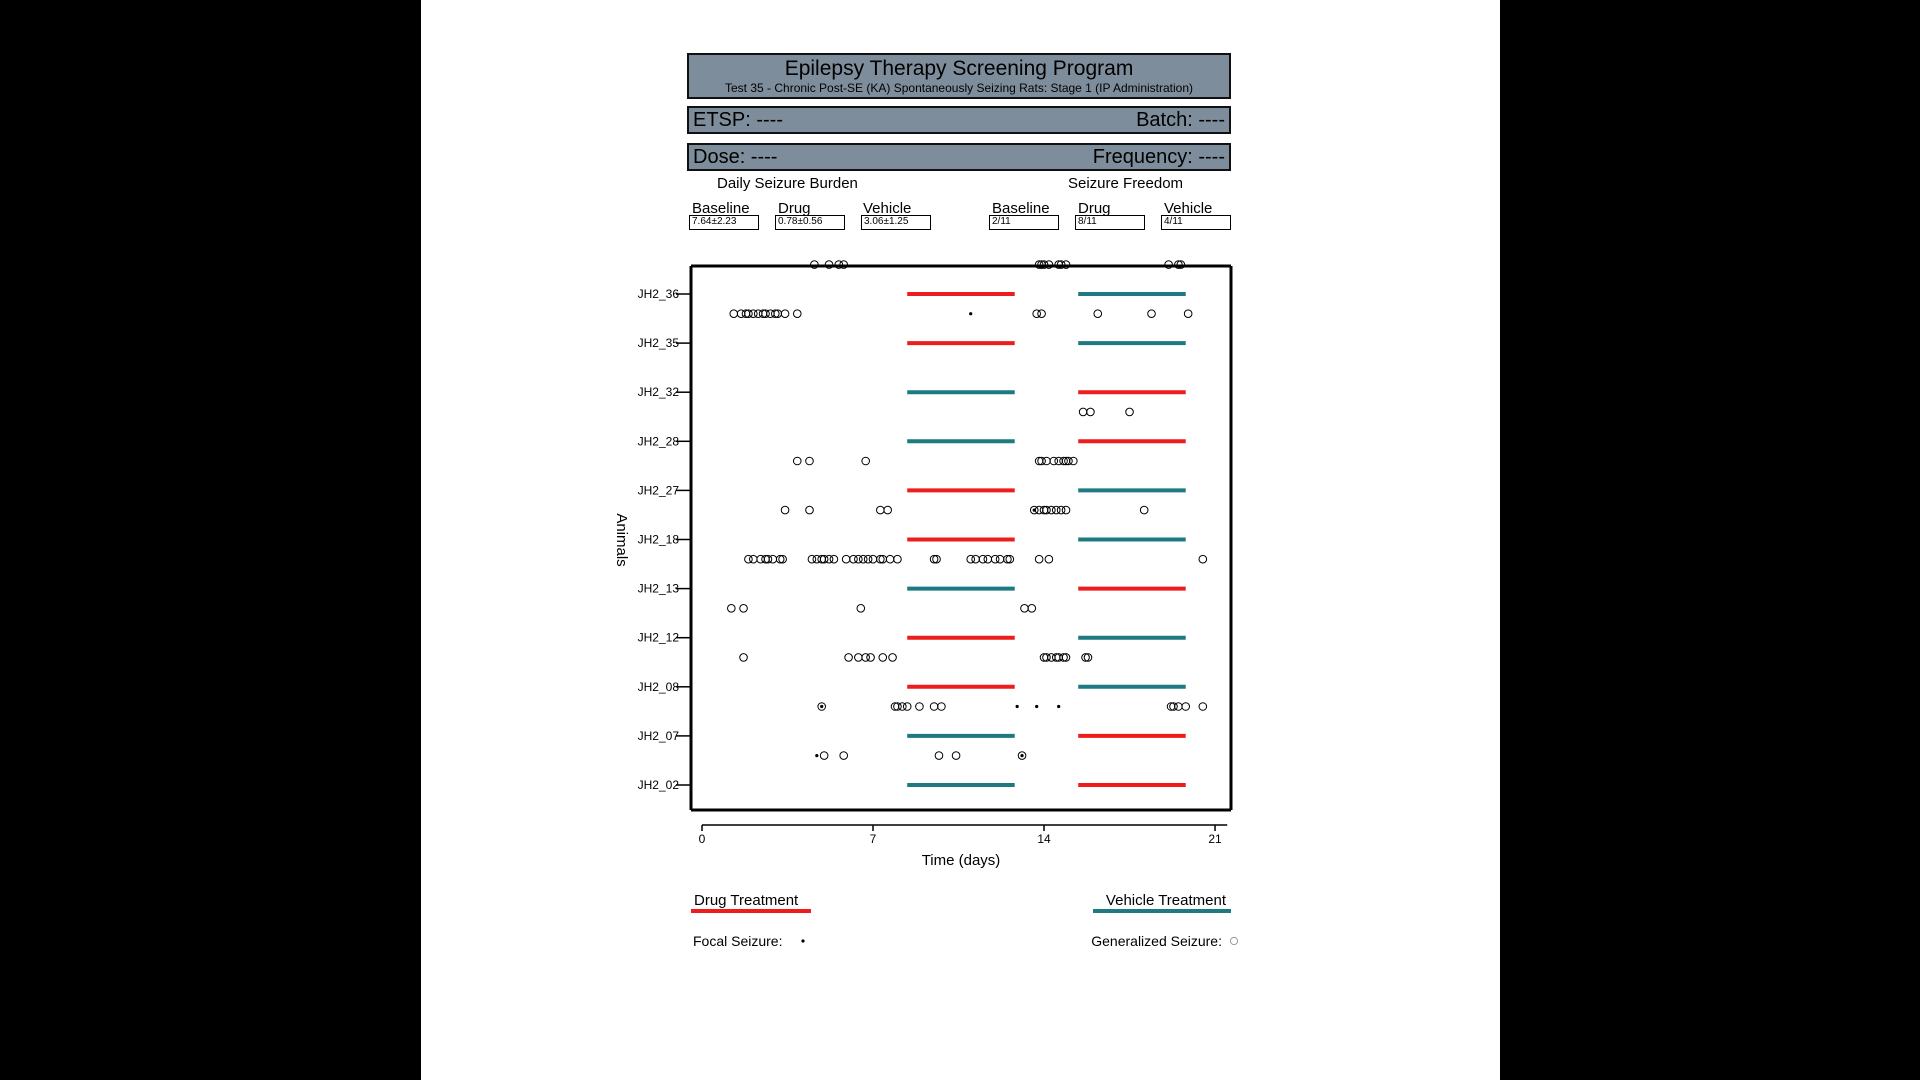 Image resolution: width=1920 pixels, height=1080 pixels. Describe the element at coordinates (746, 900) in the screenshot. I see `drug-treatment-legend-label: Drug Treatment` at that location.